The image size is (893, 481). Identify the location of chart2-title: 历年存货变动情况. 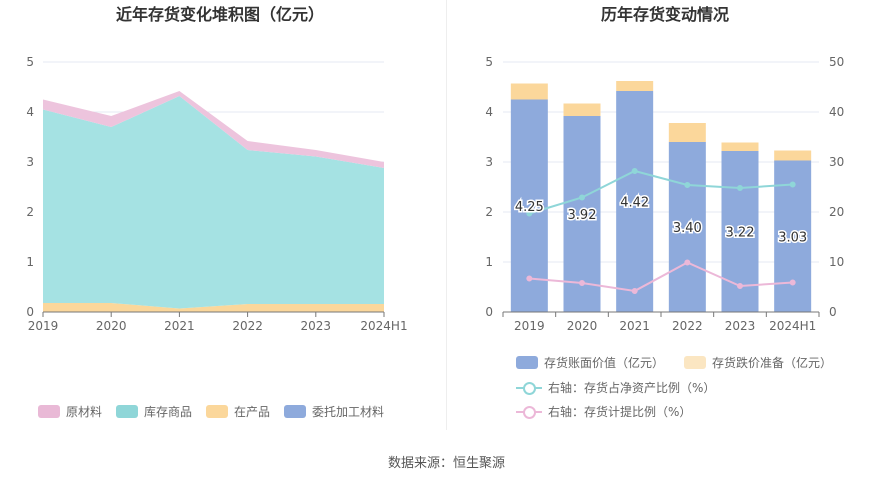
(665, 14).